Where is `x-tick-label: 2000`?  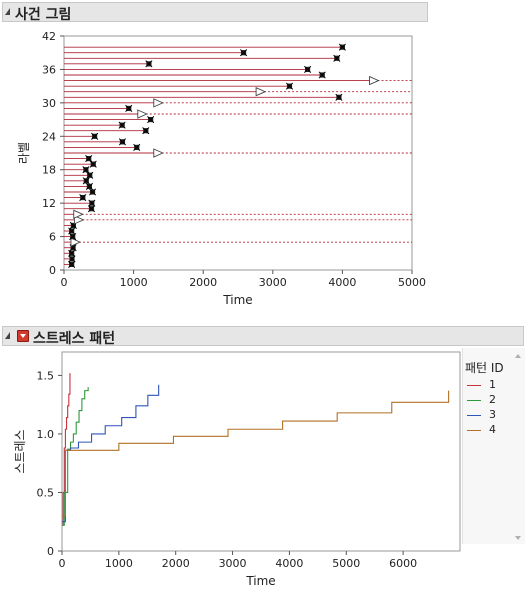 x-tick-label: 2000 is located at coordinates (203, 282).